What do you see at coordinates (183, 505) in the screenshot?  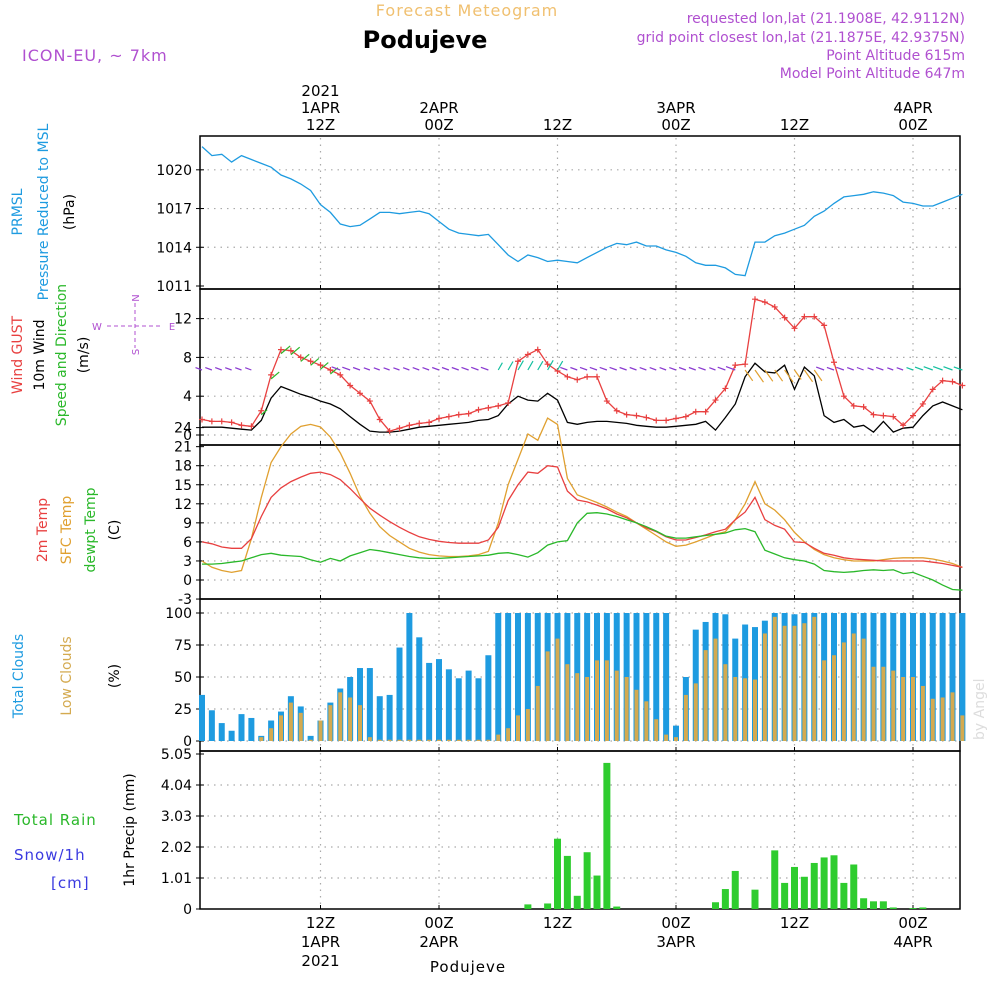 I see `temp-tick-label: 12` at bounding box center [183, 505].